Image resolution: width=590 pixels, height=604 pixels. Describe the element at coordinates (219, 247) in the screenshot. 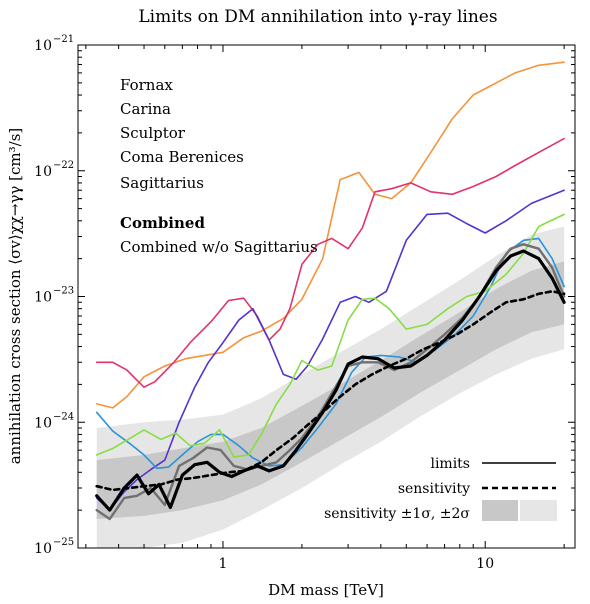

I see `legend-item: Combined w/o Sagittarius` at that location.